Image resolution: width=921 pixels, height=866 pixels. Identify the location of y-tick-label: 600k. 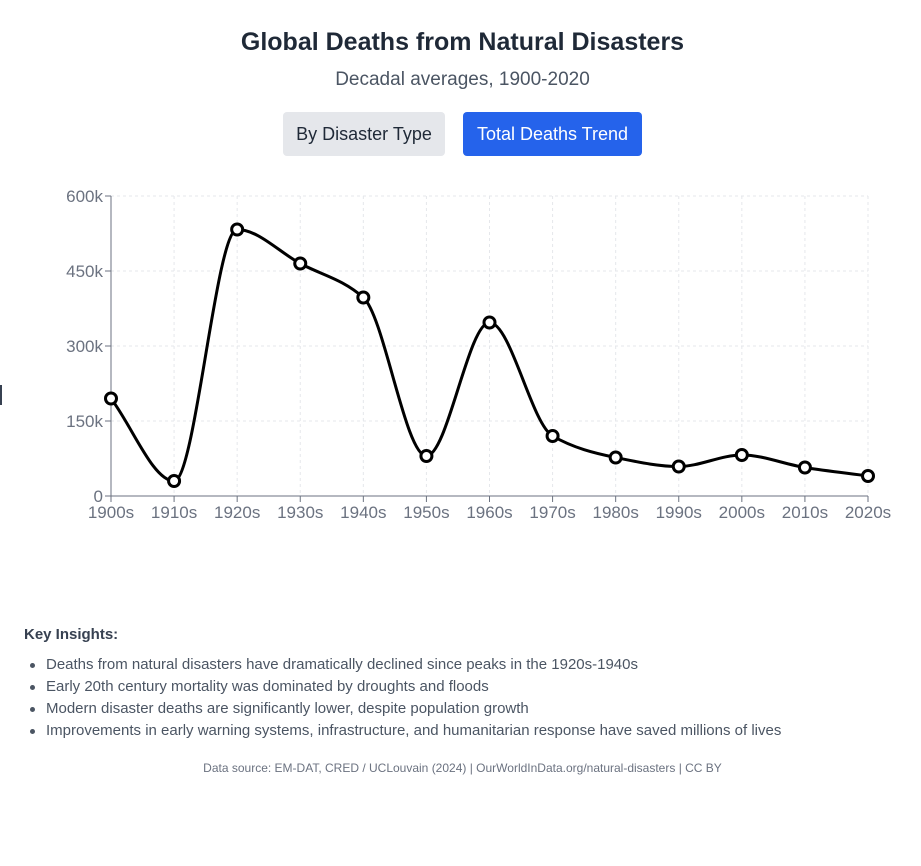
(84, 196).